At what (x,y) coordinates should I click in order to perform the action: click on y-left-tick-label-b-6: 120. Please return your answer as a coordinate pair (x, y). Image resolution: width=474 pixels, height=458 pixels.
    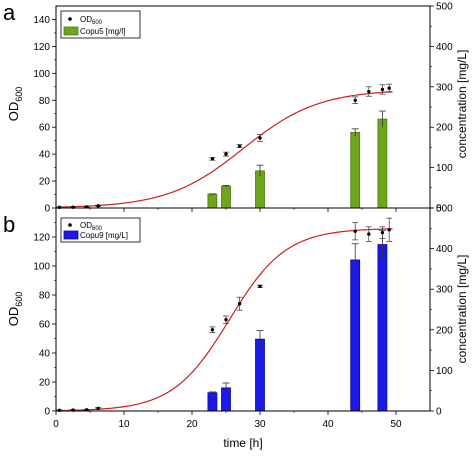
    Looking at the image, I should click on (41, 238).